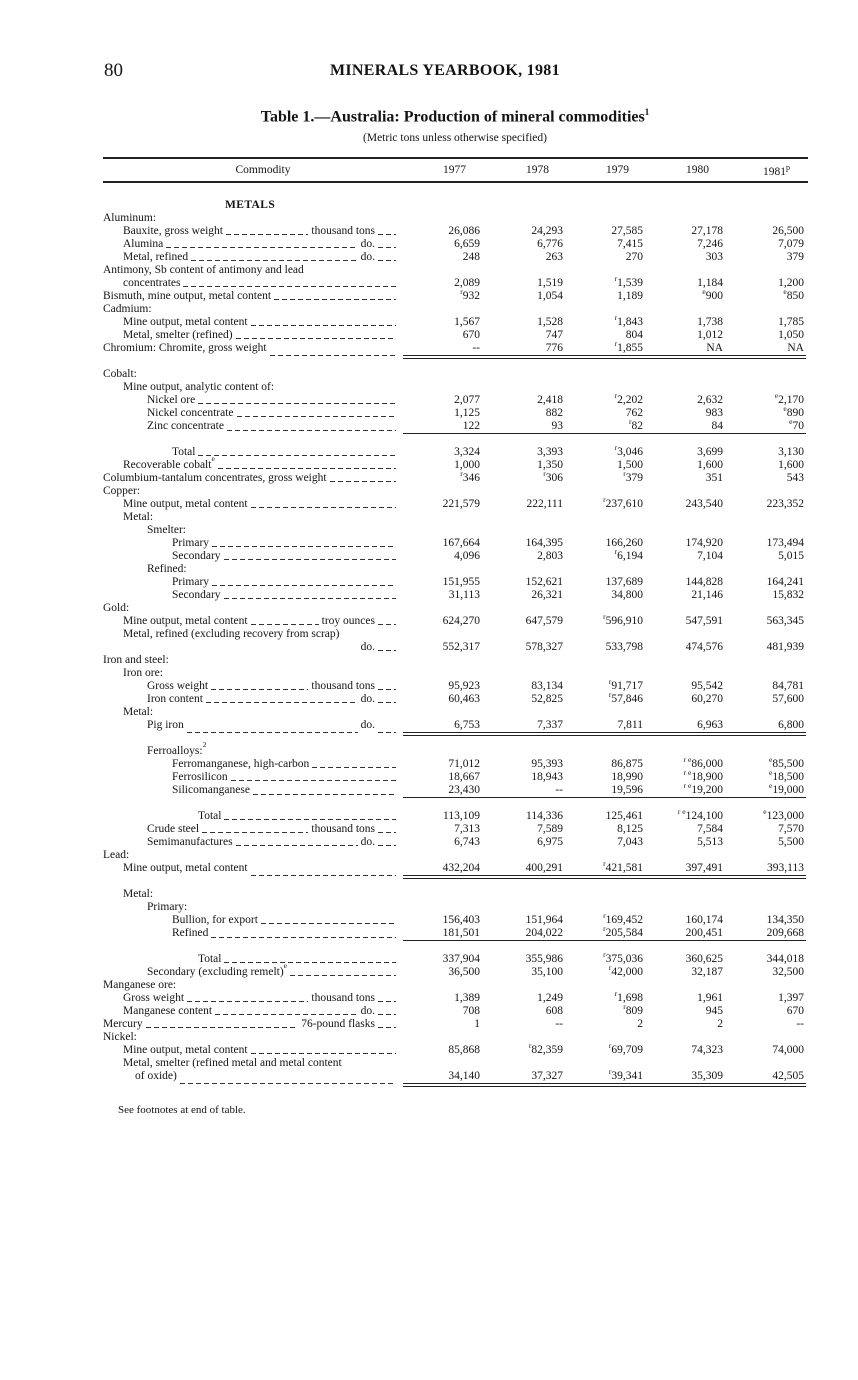  I want to click on value: 19,000, so click(788, 790).